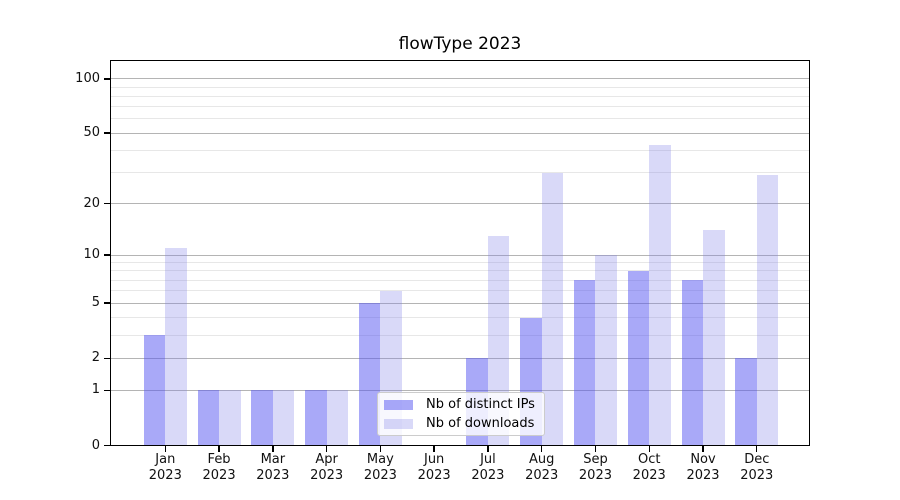 This screenshot has width=900, height=500. What do you see at coordinates (552, 309) in the screenshot?
I see `bar-downloads-aug` at bounding box center [552, 309].